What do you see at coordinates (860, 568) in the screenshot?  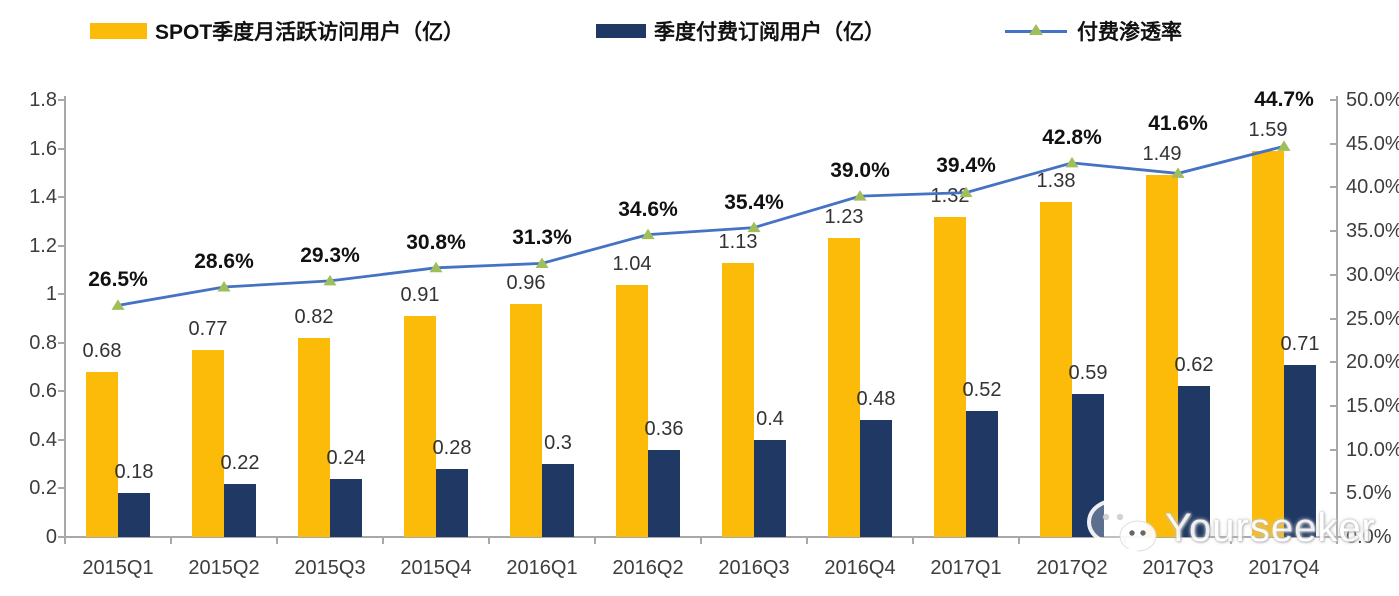 I see `x-axis-label: 2016Q4` at bounding box center [860, 568].